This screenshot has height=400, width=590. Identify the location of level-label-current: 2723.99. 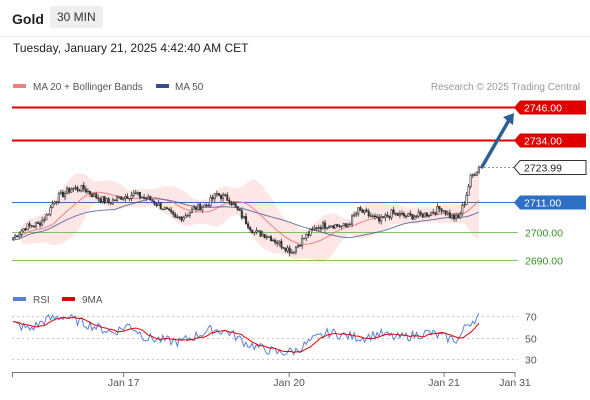
(550, 167).